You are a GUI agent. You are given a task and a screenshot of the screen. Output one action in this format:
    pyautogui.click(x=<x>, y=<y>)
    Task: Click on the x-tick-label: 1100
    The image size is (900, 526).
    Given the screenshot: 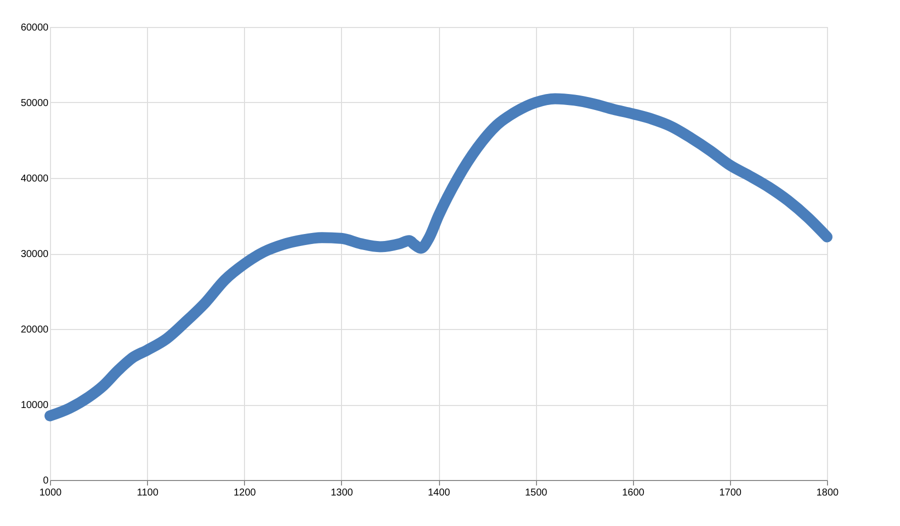 What is the action you would take?
    pyautogui.click(x=147, y=493)
    